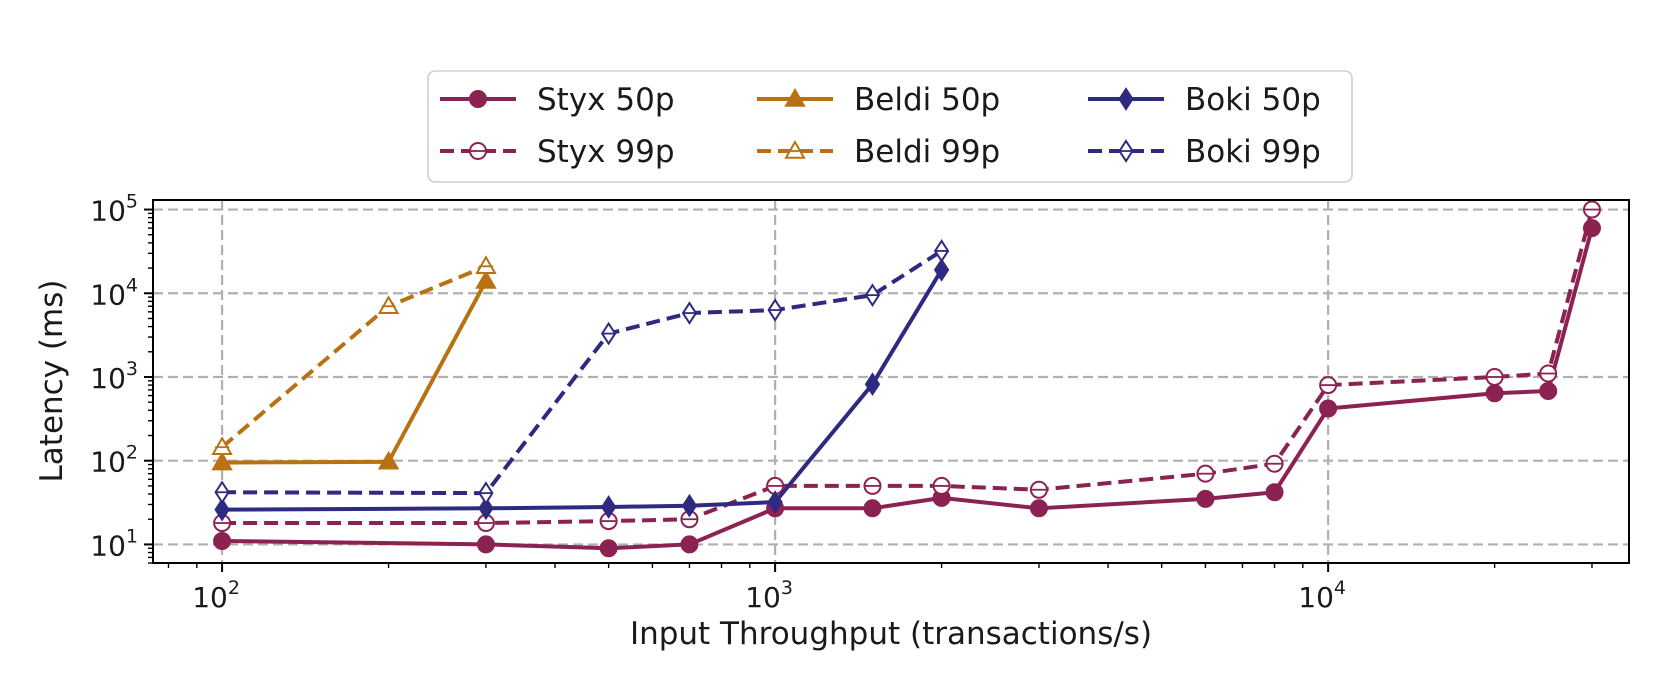  I want to click on legend-entry: Boki 99p, so click(1204, 152).